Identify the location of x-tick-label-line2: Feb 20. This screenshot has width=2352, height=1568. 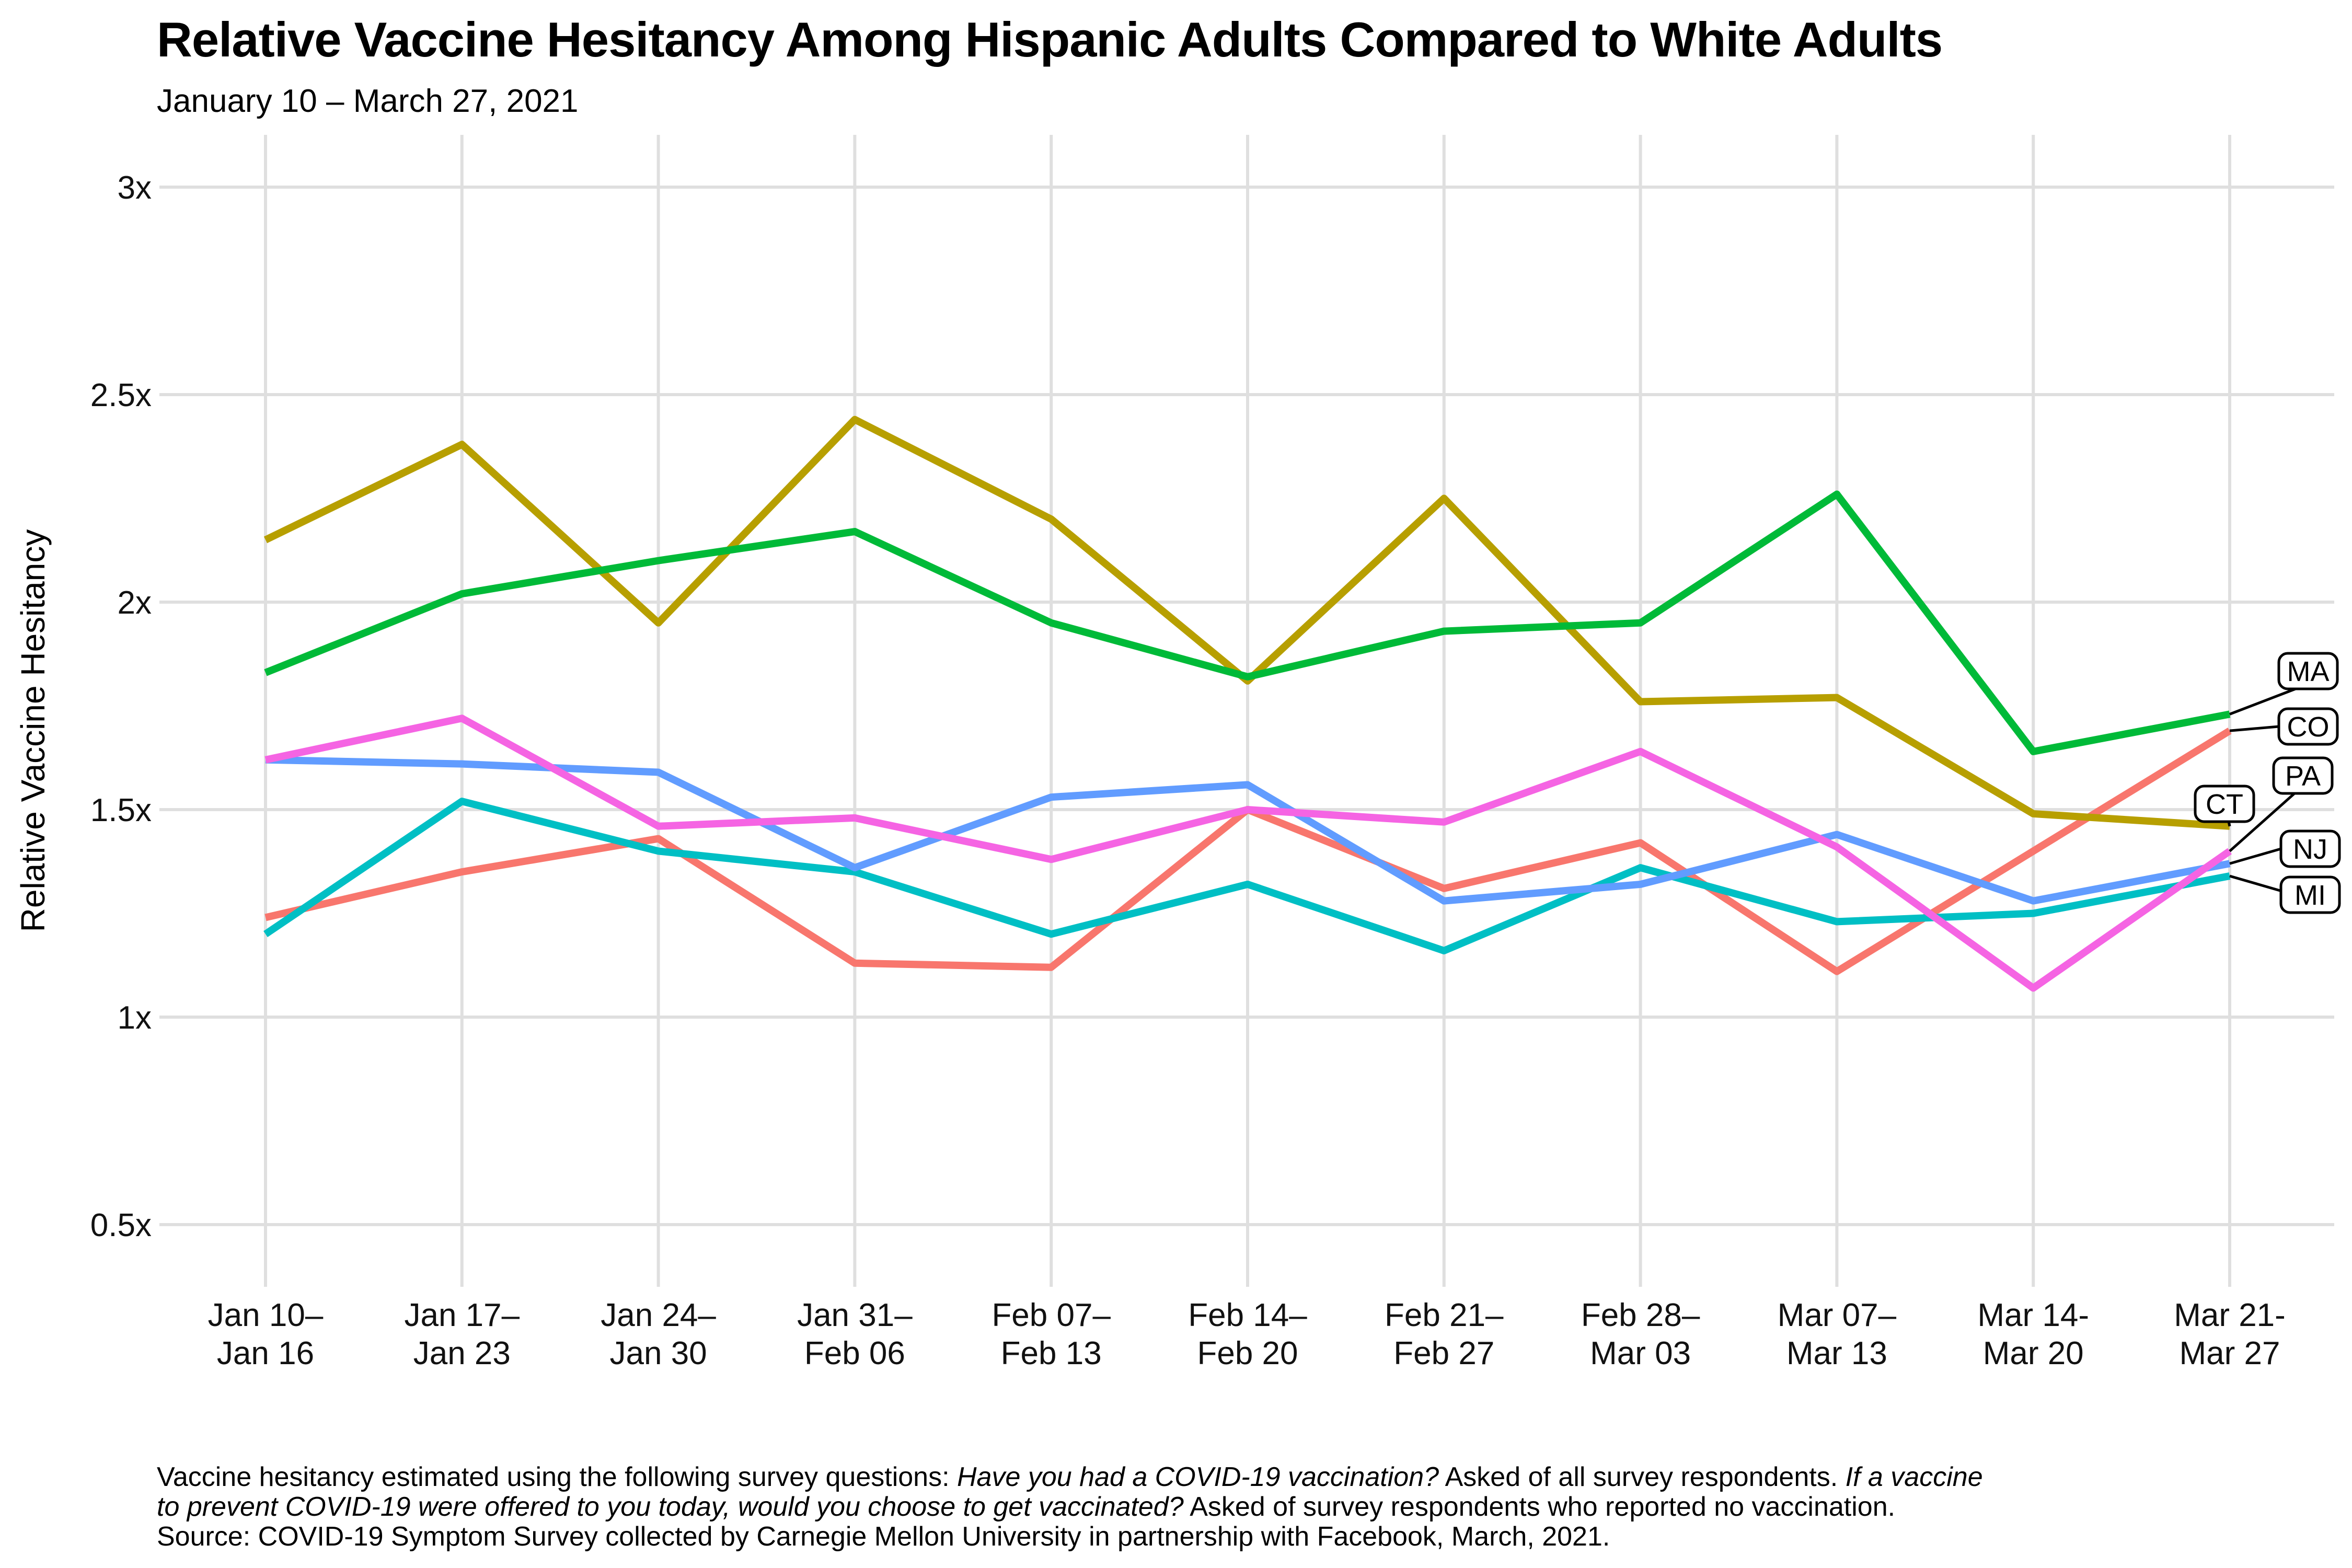
(1247, 1353).